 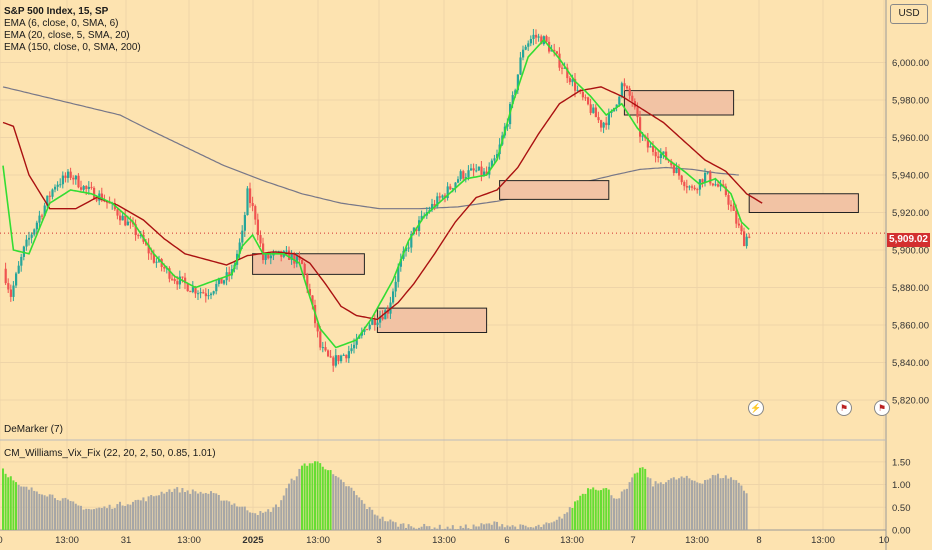 What do you see at coordinates (910, 101) in the screenshot?
I see `price-tick-label: 5,980.00` at bounding box center [910, 101].